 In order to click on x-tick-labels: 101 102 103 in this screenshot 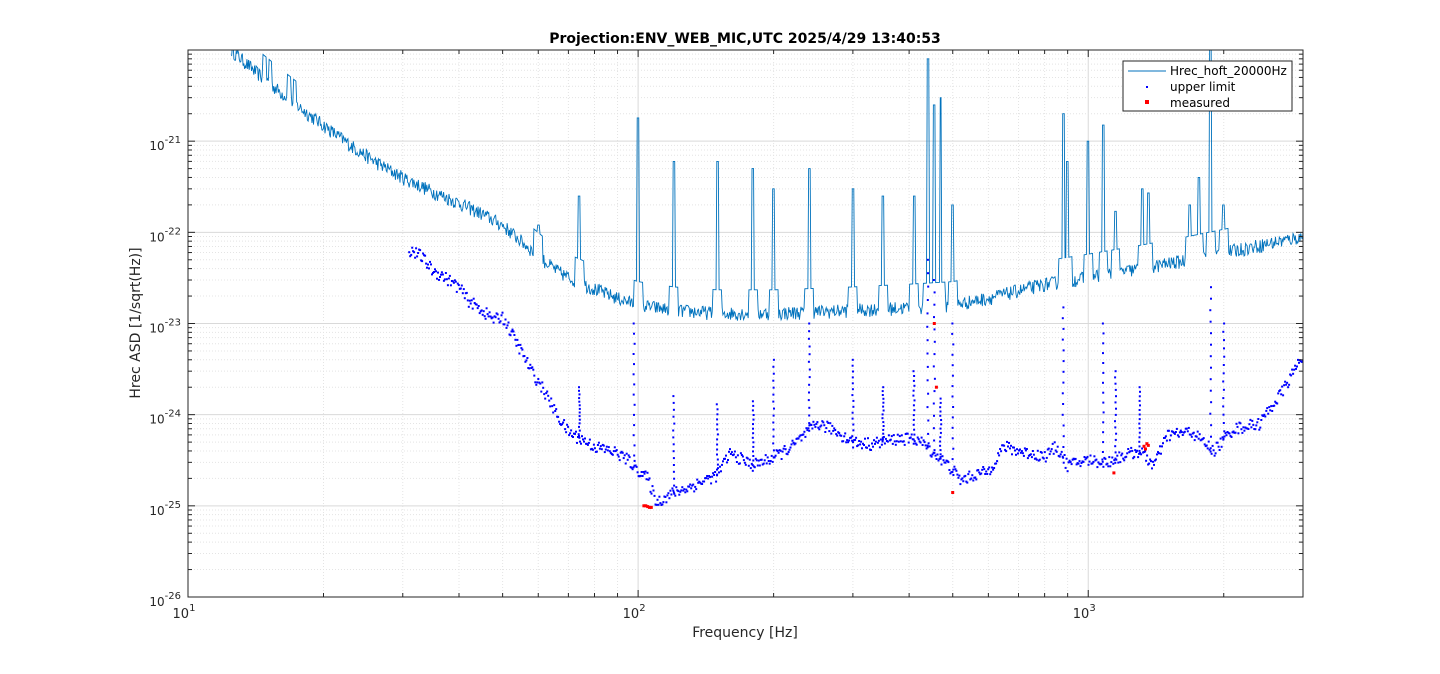, I will do `click(634, 612)`.